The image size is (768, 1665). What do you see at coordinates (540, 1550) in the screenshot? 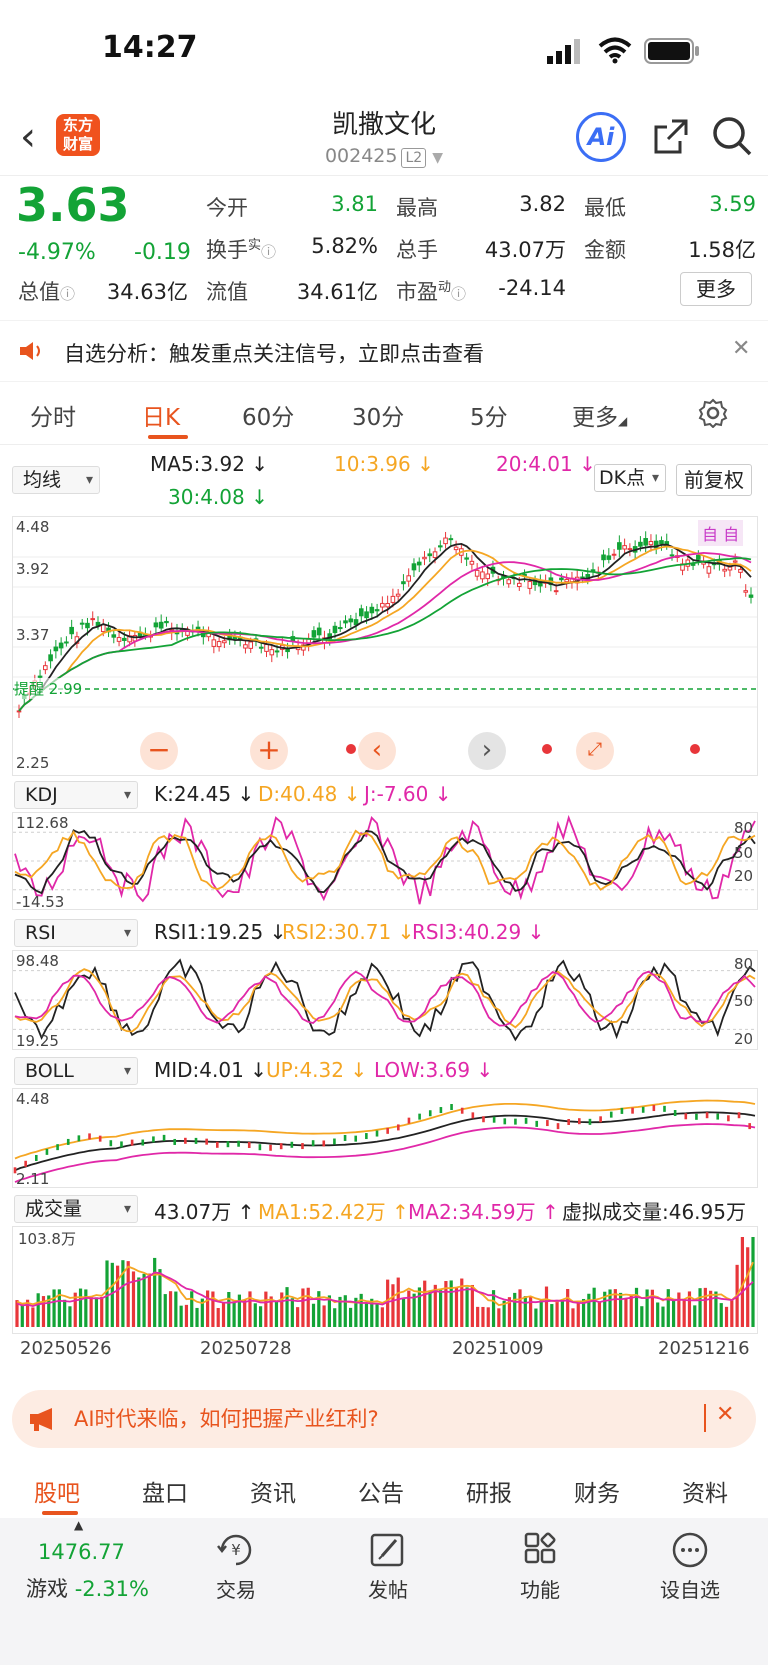
I see `function-icon` at bounding box center [540, 1550].